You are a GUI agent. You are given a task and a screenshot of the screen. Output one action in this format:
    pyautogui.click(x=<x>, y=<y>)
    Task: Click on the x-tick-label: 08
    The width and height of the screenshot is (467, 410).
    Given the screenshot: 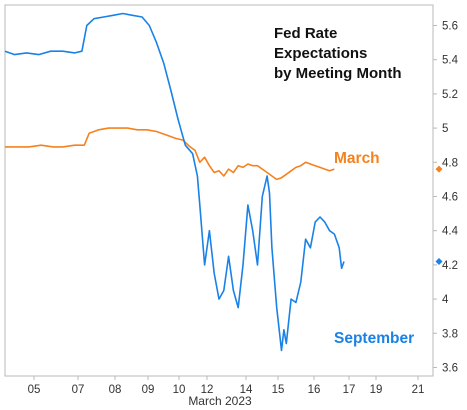 What is the action you would take?
    pyautogui.click(x=115, y=390)
    